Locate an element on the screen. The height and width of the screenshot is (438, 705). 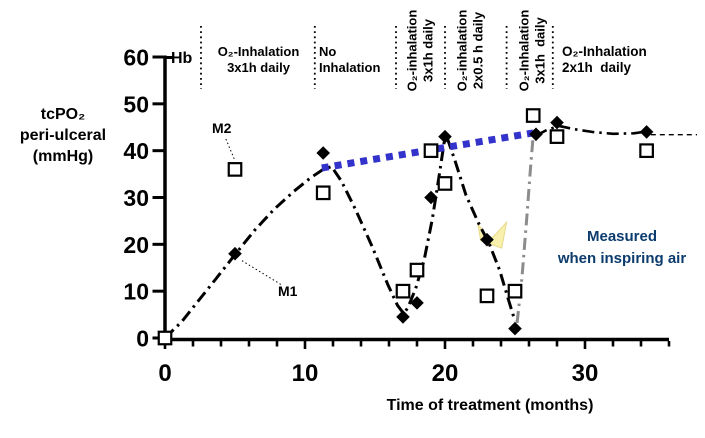
x-tick-label: 30 is located at coordinates (585, 373).